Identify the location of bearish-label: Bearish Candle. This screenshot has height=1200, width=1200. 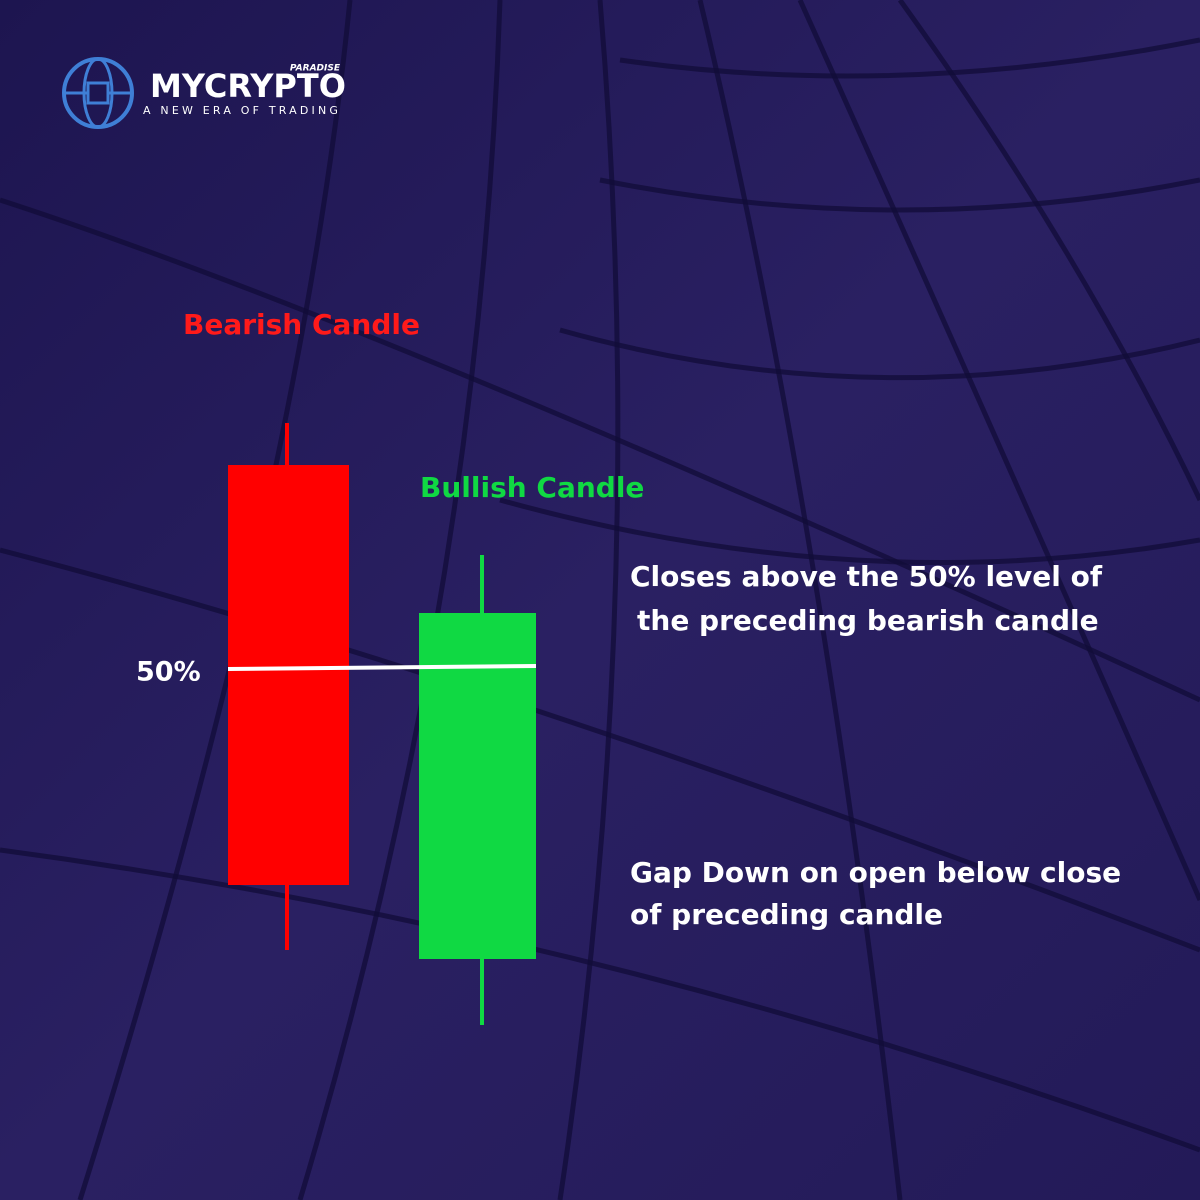
(301, 324).